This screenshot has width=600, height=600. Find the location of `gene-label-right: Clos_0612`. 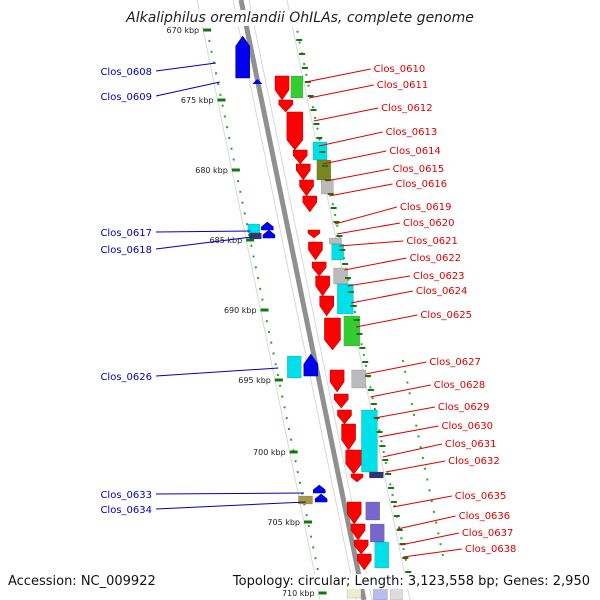

gene-label-right: Clos_0612 is located at coordinates (407, 108).